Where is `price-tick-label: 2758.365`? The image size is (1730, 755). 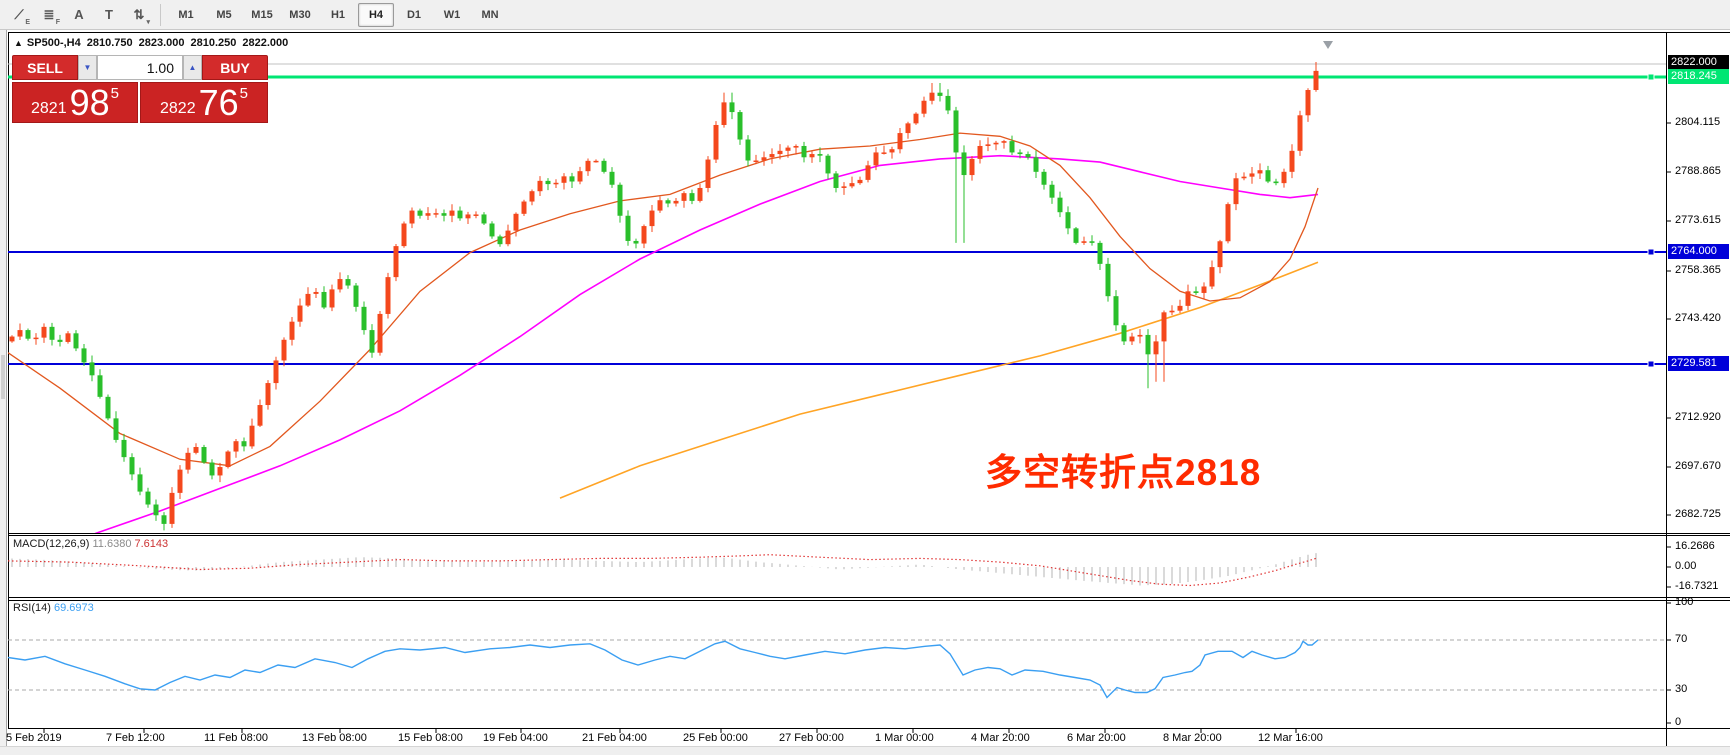
price-tick-label: 2758.365 is located at coordinates (1698, 270).